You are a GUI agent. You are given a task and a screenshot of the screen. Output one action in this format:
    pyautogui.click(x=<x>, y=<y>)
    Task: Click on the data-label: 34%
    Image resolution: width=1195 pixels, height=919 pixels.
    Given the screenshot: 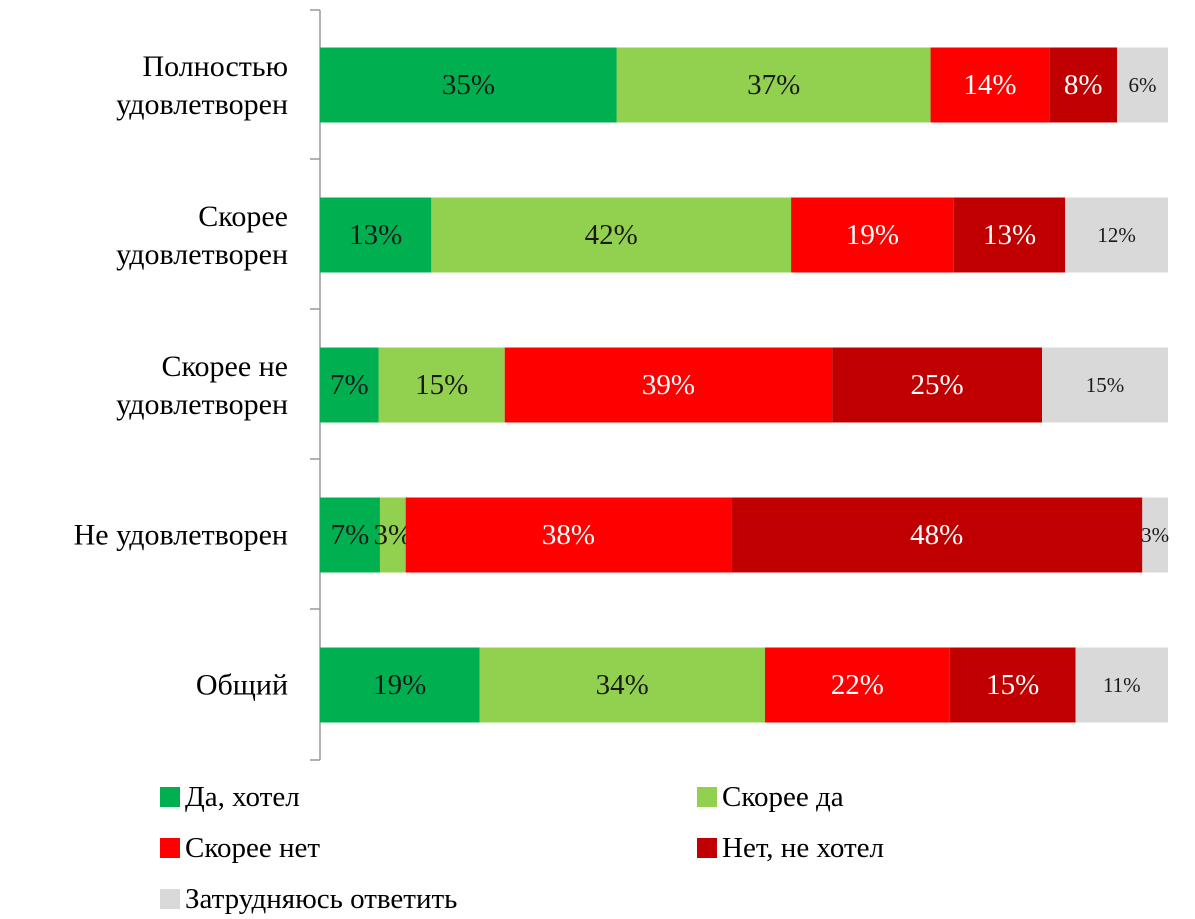 What is the action you would take?
    pyautogui.click(x=622, y=685)
    